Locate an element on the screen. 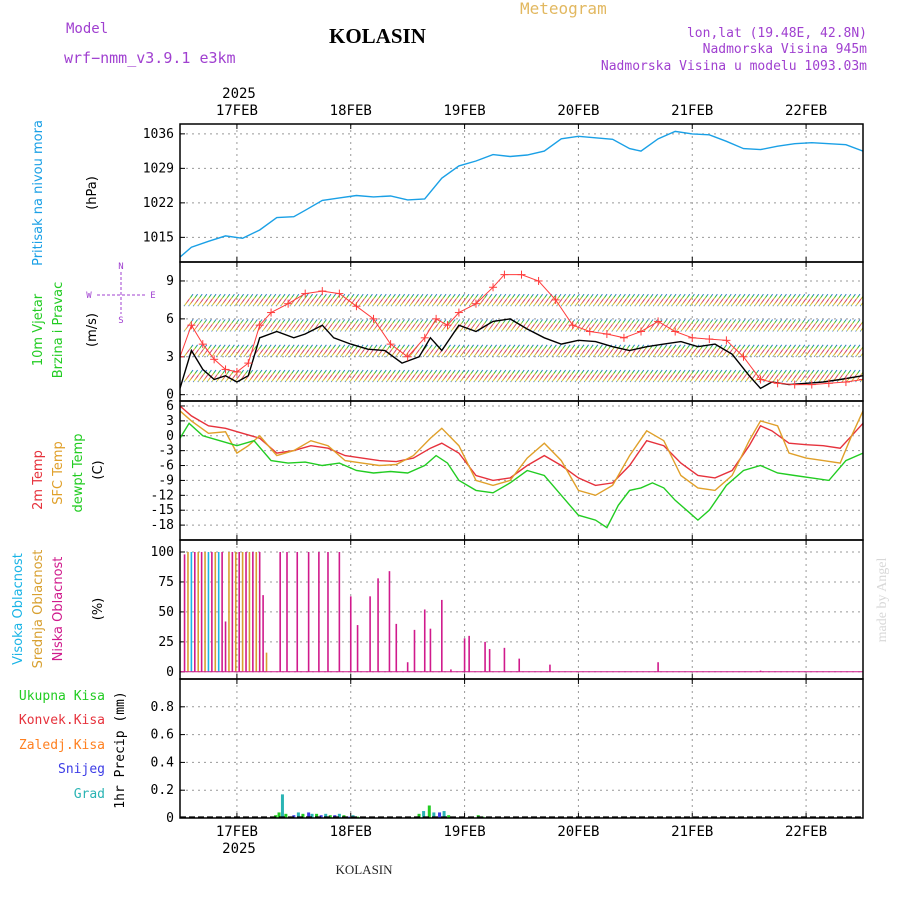 This screenshot has height=900, width=900. clouds-ytick-label: 50 is located at coordinates (166, 612).